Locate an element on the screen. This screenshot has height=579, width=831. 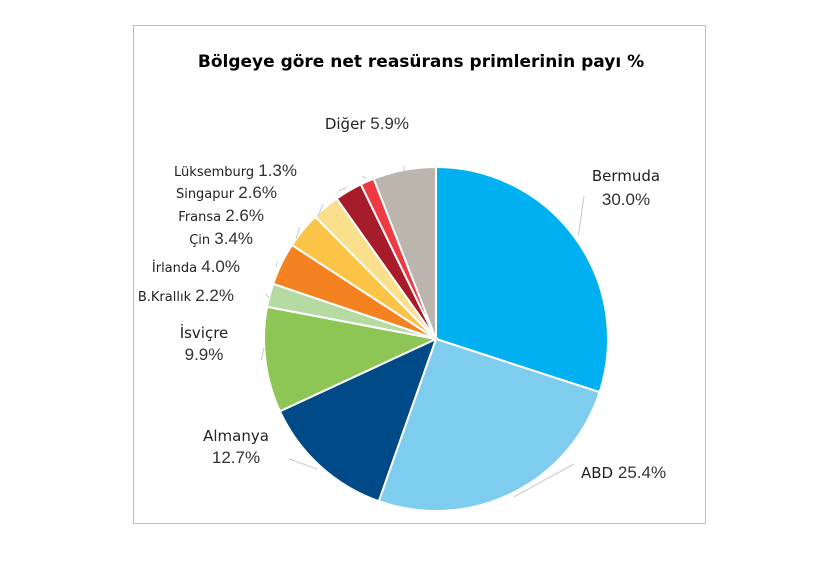
slice-label-b-krallik: B.Krallık 2.2% is located at coordinates (186, 295).